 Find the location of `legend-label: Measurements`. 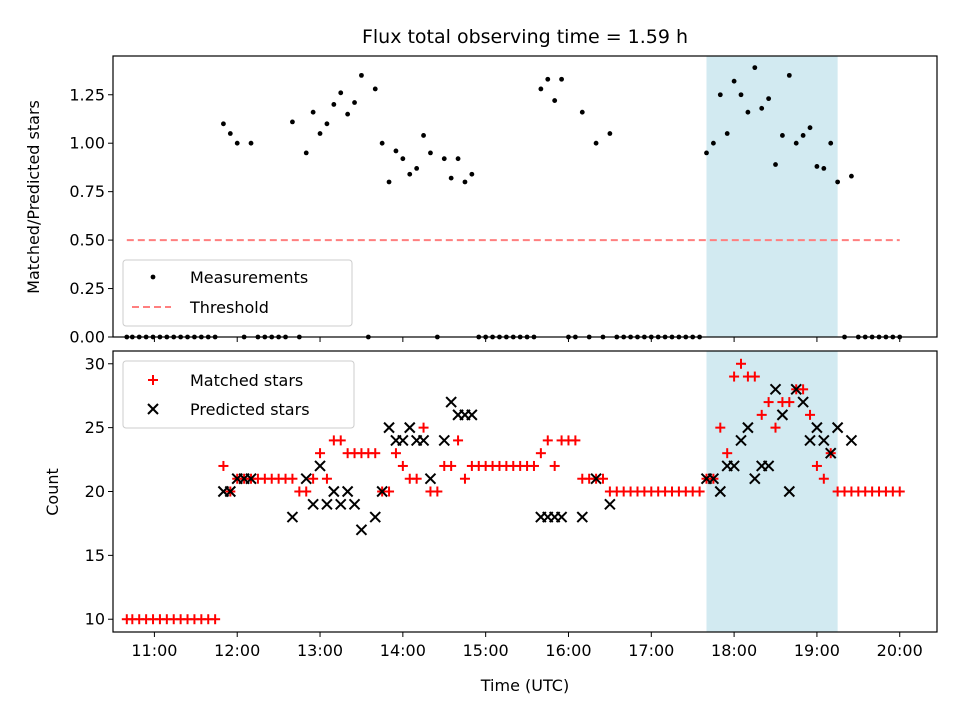

legend-label: Measurements is located at coordinates (249, 277).